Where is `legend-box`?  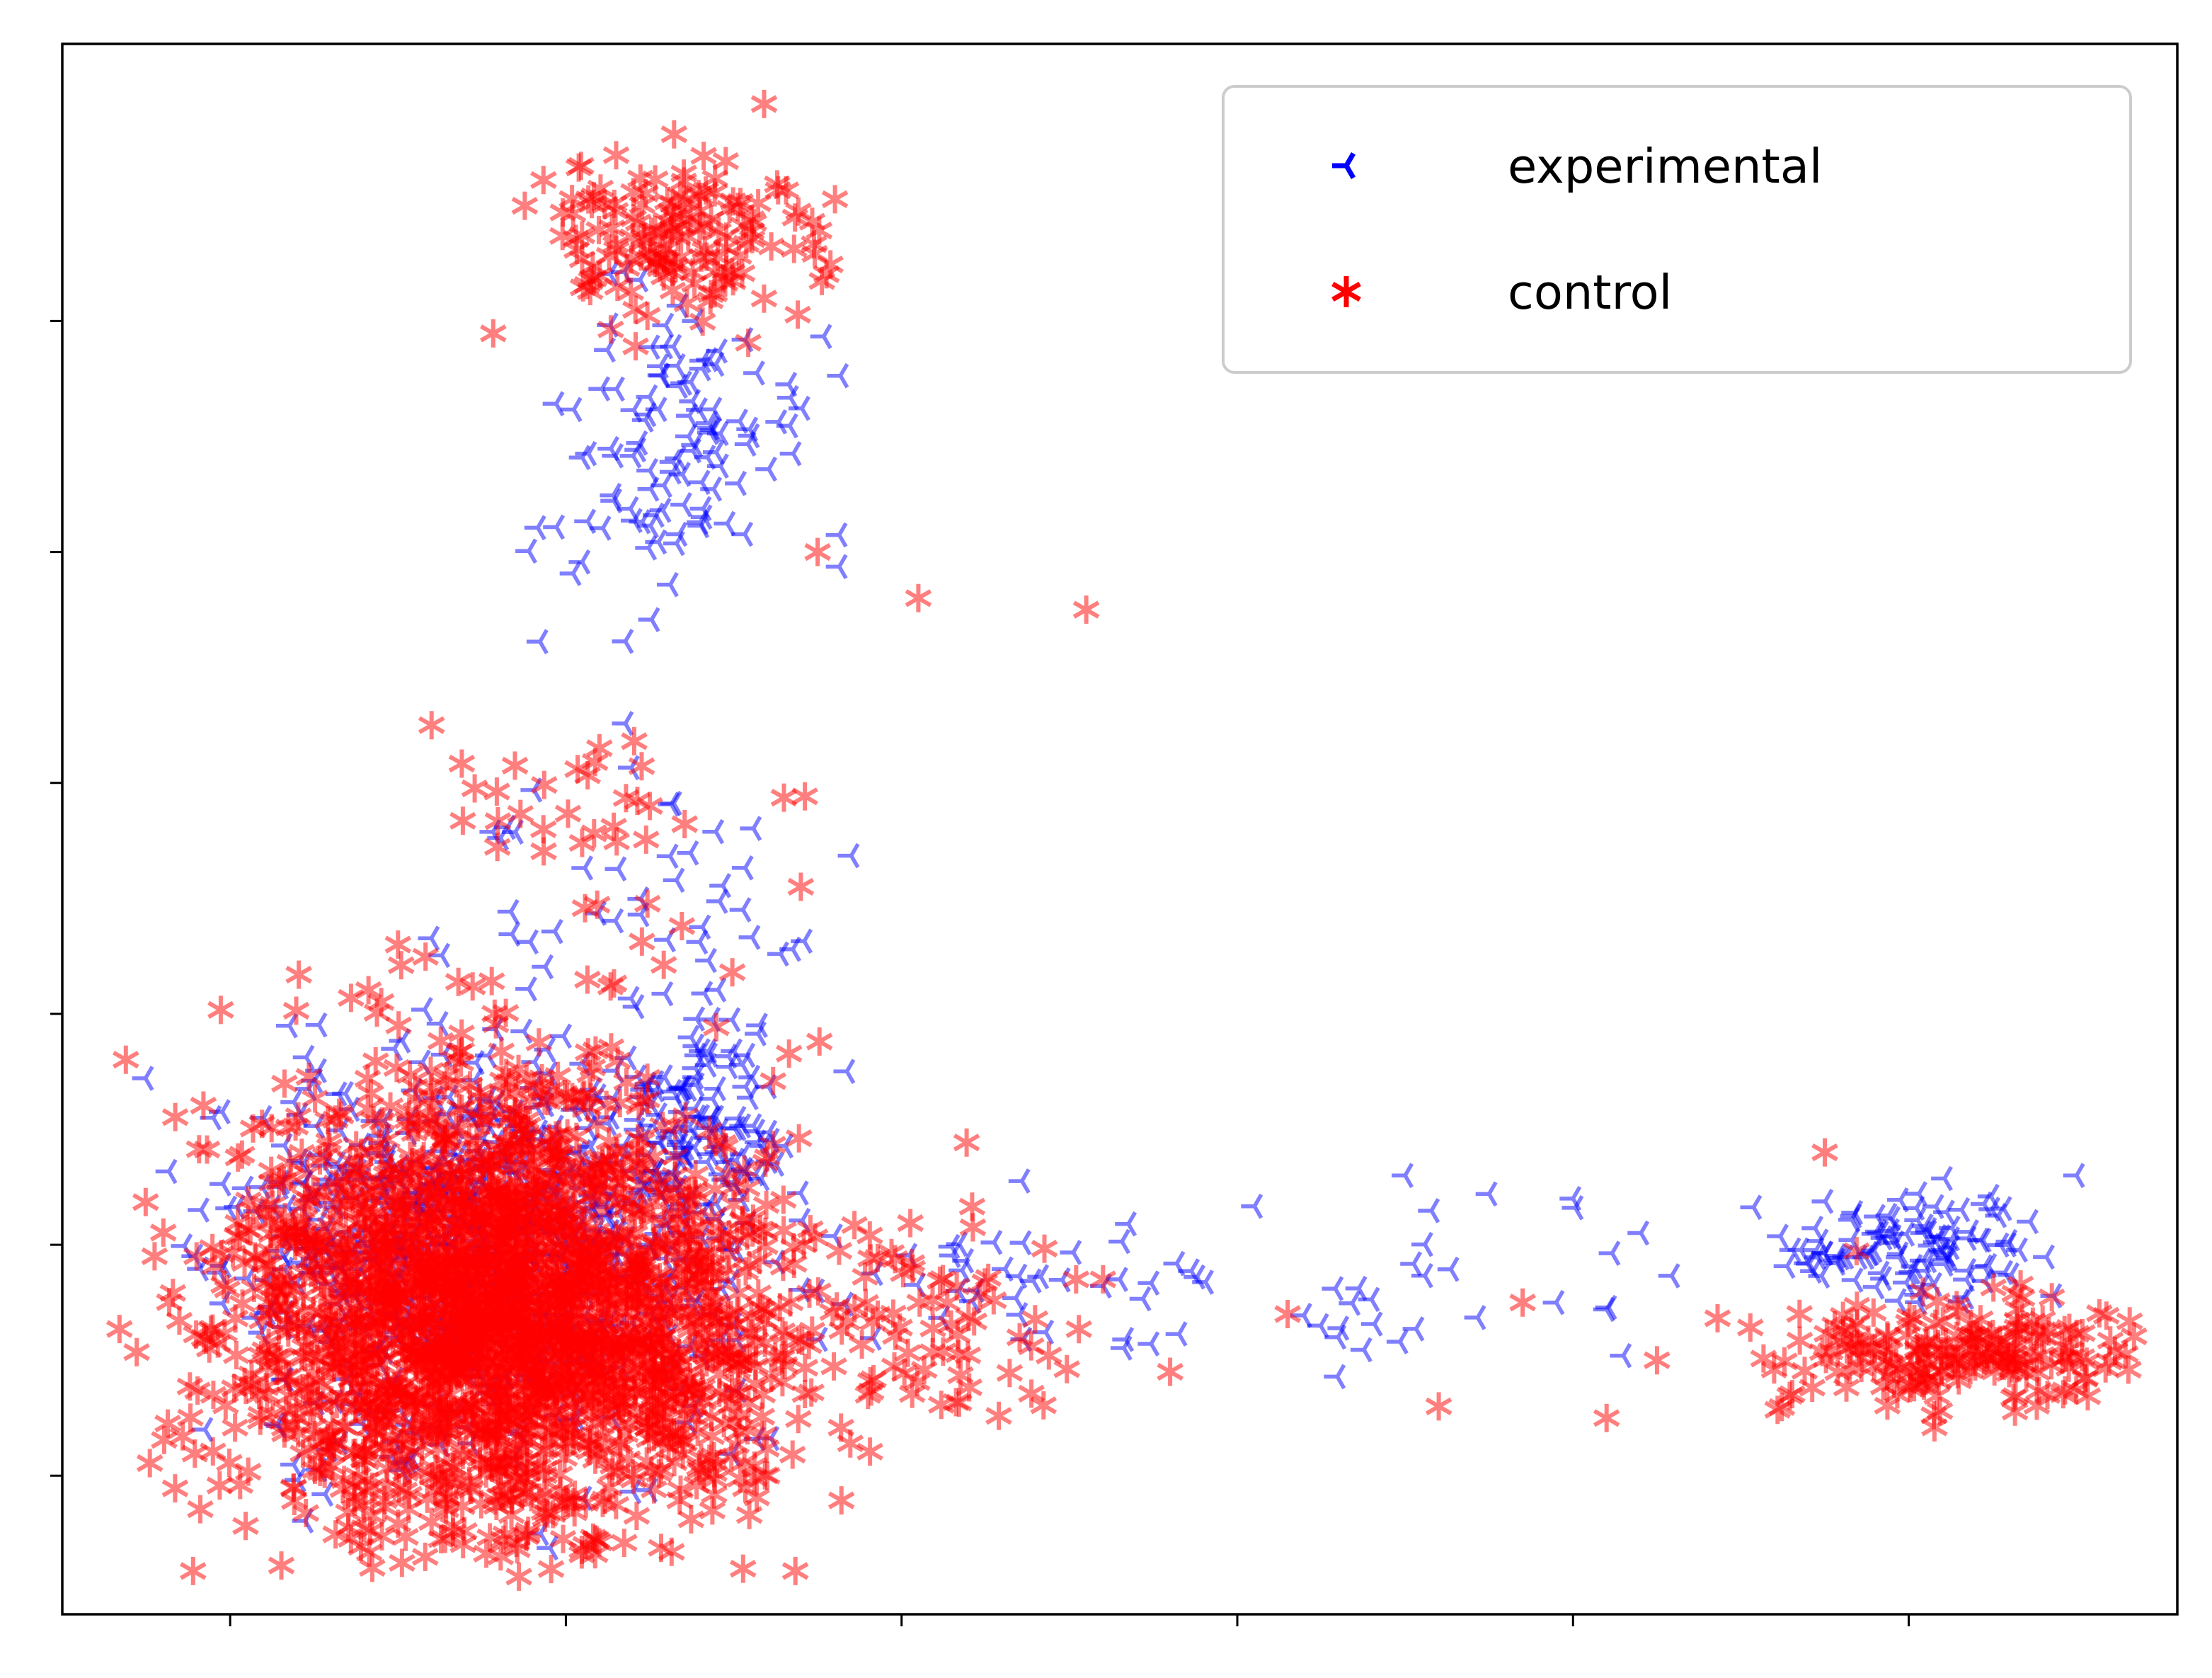
legend-box is located at coordinates (1677, 229).